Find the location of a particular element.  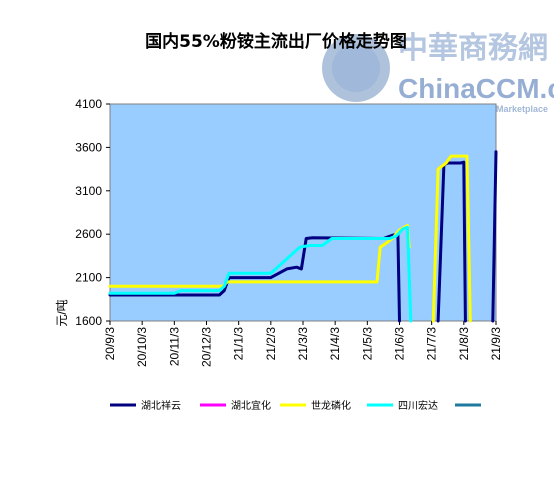

x-tick-label: 21/2/3 is located at coordinates (271, 344).